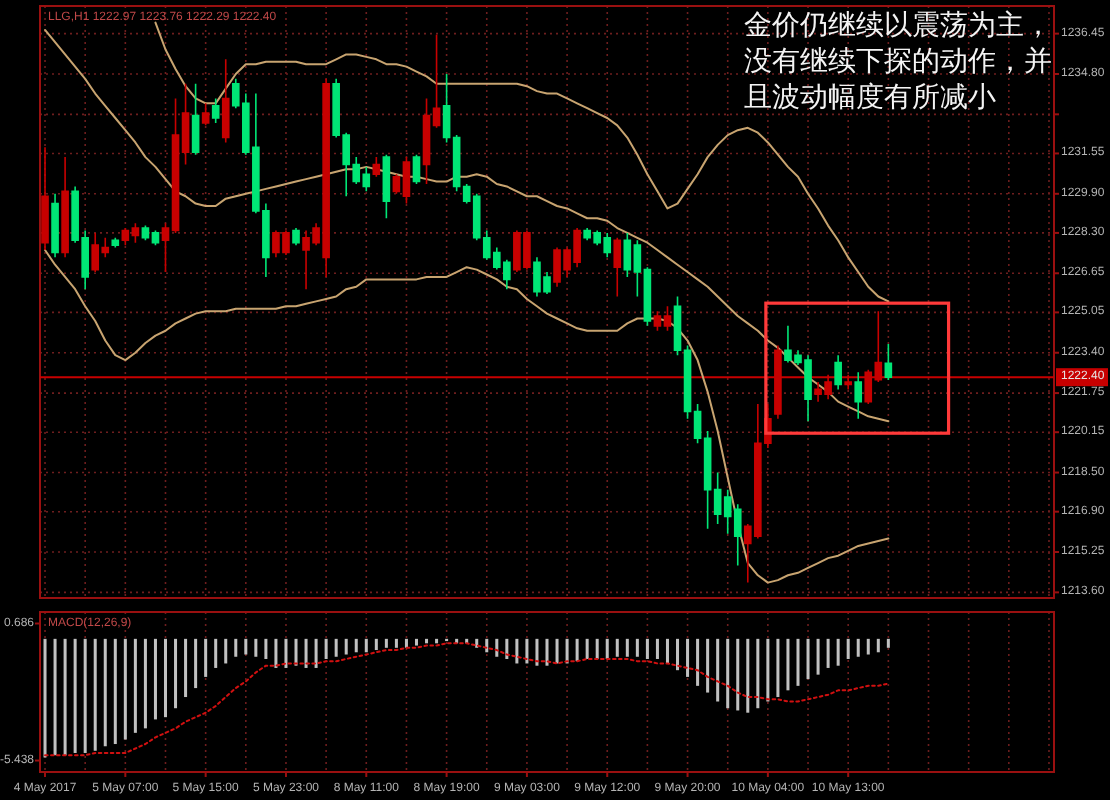 The width and height of the screenshot is (1110, 800). Describe the element at coordinates (899, 62) in the screenshot. I see `annotation: 金价仍继续以震荡为主，没有继续下探的动作，并且波动幅度有所减小` at that location.